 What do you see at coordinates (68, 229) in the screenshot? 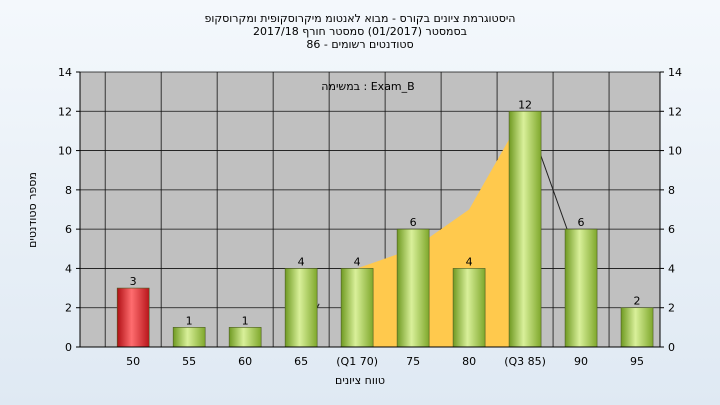
I see `y-tick-label-left-6: 6` at bounding box center [68, 229].